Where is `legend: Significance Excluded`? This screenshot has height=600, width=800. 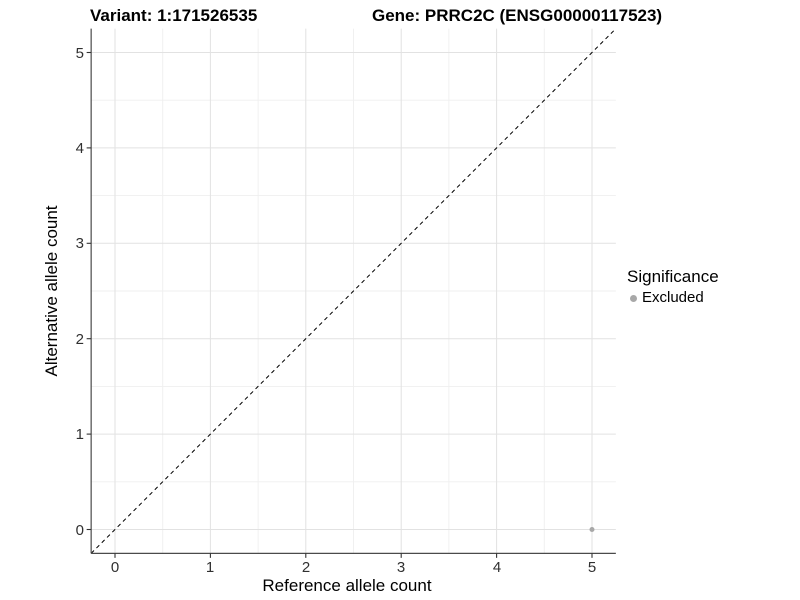
legend: Significance Excluded is located at coordinates (673, 286).